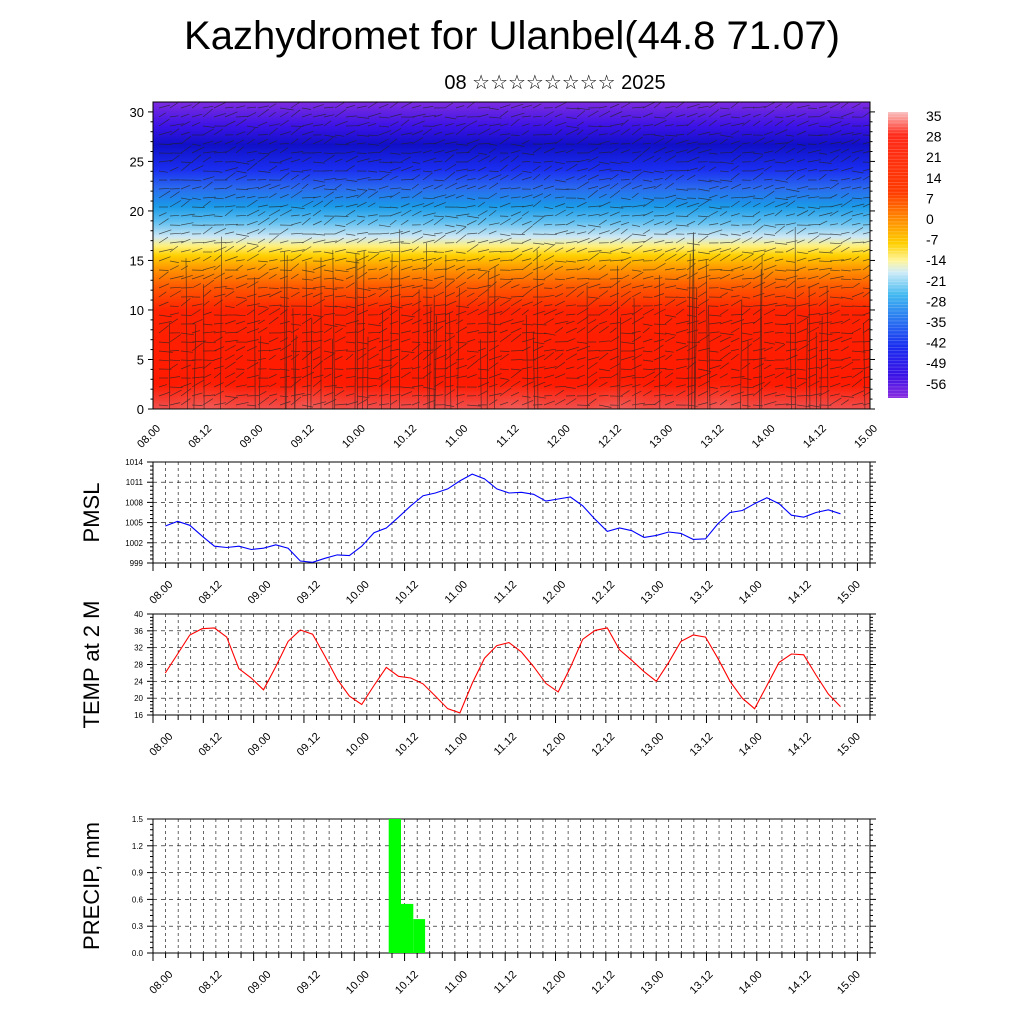 This screenshot has width=1024, height=1024. I want to click on precip-bar, so click(407, 928).